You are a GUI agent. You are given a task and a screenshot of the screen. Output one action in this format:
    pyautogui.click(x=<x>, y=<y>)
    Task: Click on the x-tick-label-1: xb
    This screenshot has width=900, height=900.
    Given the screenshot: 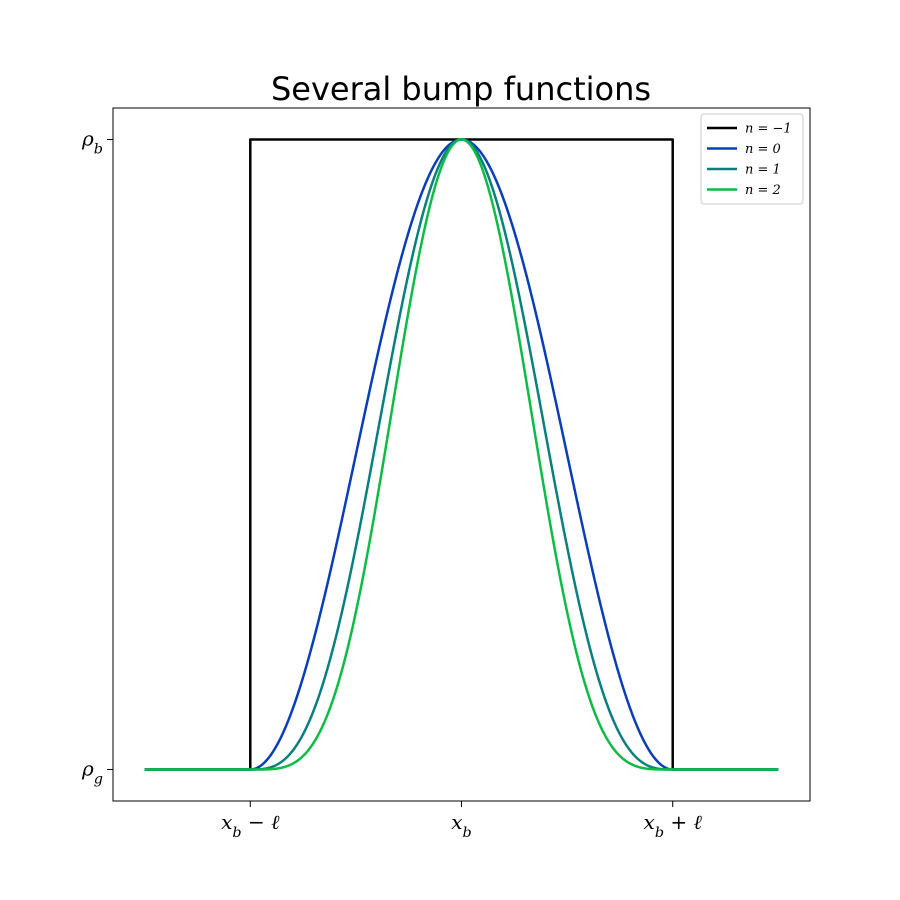 What is the action you would take?
    pyautogui.click(x=461, y=825)
    